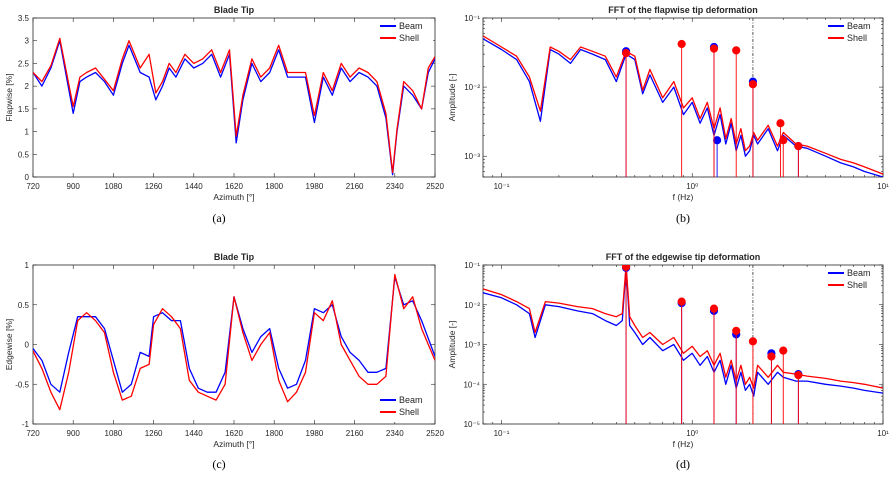 Image resolution: width=895 pixels, height=480 pixels. What do you see at coordinates (24, 18) in the screenshot?
I see `y-tick-label: 3.5` at bounding box center [24, 18].